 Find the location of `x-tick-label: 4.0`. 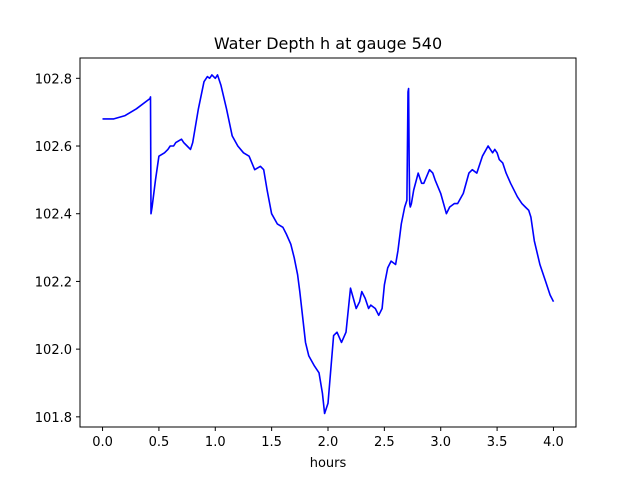

x-tick-label: 4.0 is located at coordinates (553, 442).